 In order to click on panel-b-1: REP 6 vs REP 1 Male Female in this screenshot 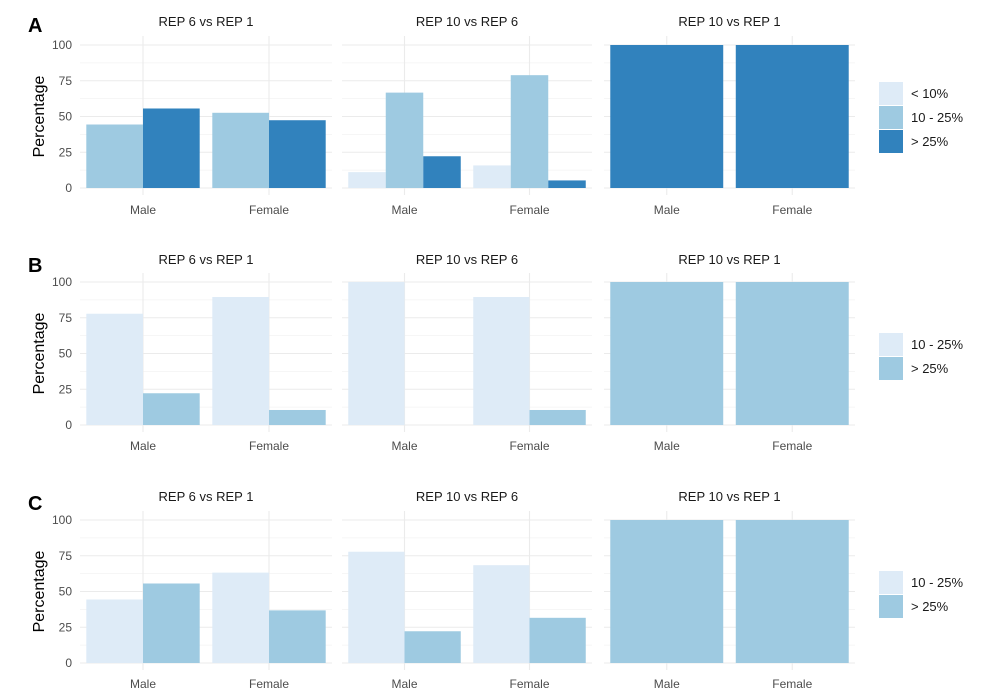, I will do `click(206, 352)`.